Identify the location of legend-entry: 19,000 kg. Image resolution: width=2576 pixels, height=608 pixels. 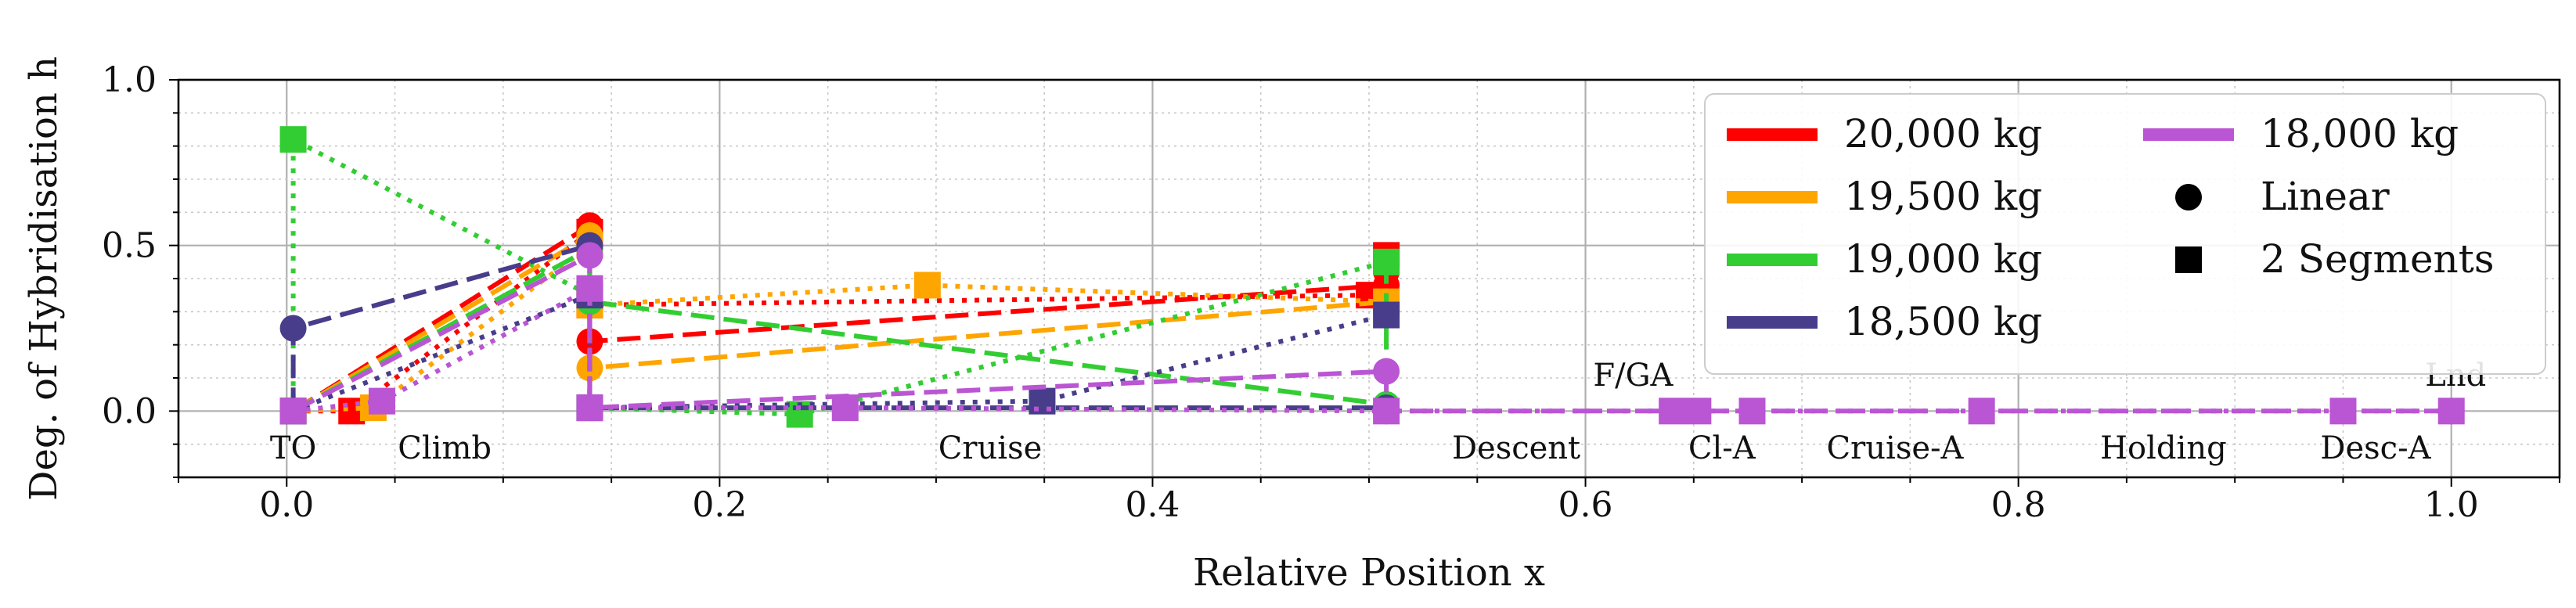
(1884, 259).